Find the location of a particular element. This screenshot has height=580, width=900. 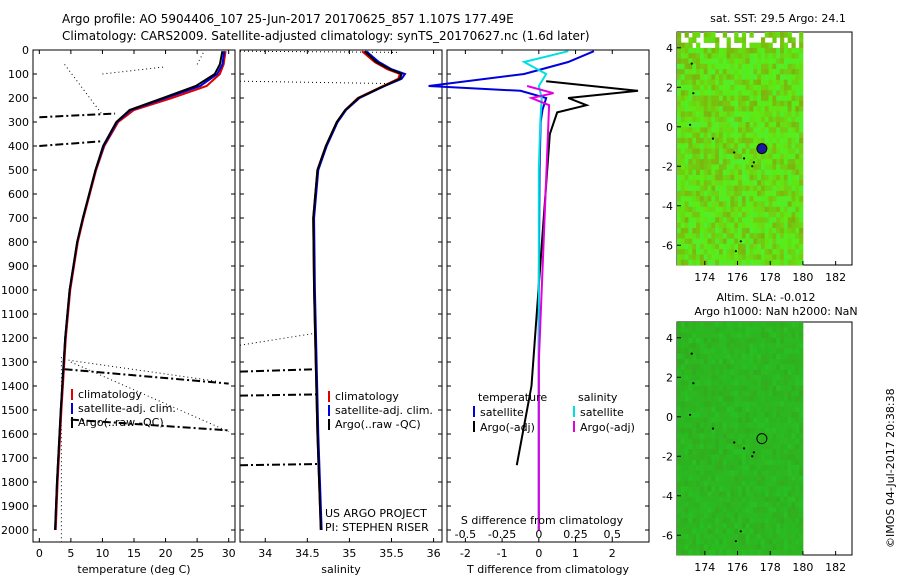

island-dot is located at coordinates (691, 353).